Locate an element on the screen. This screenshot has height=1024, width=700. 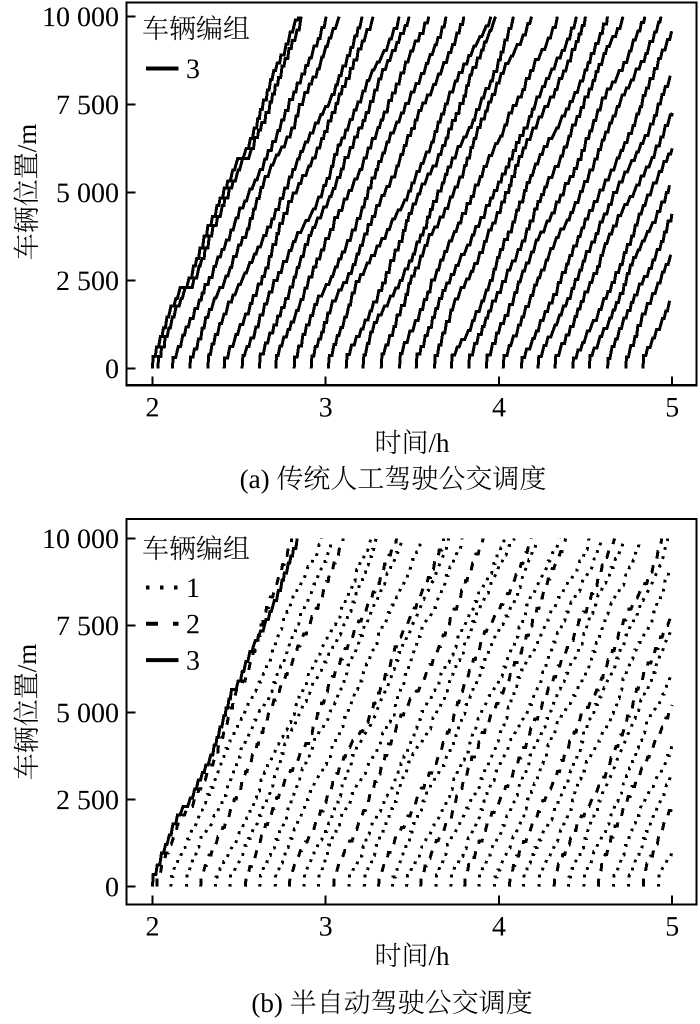
x-axis-label-b-label: 时间/h is located at coordinates (413, 956).